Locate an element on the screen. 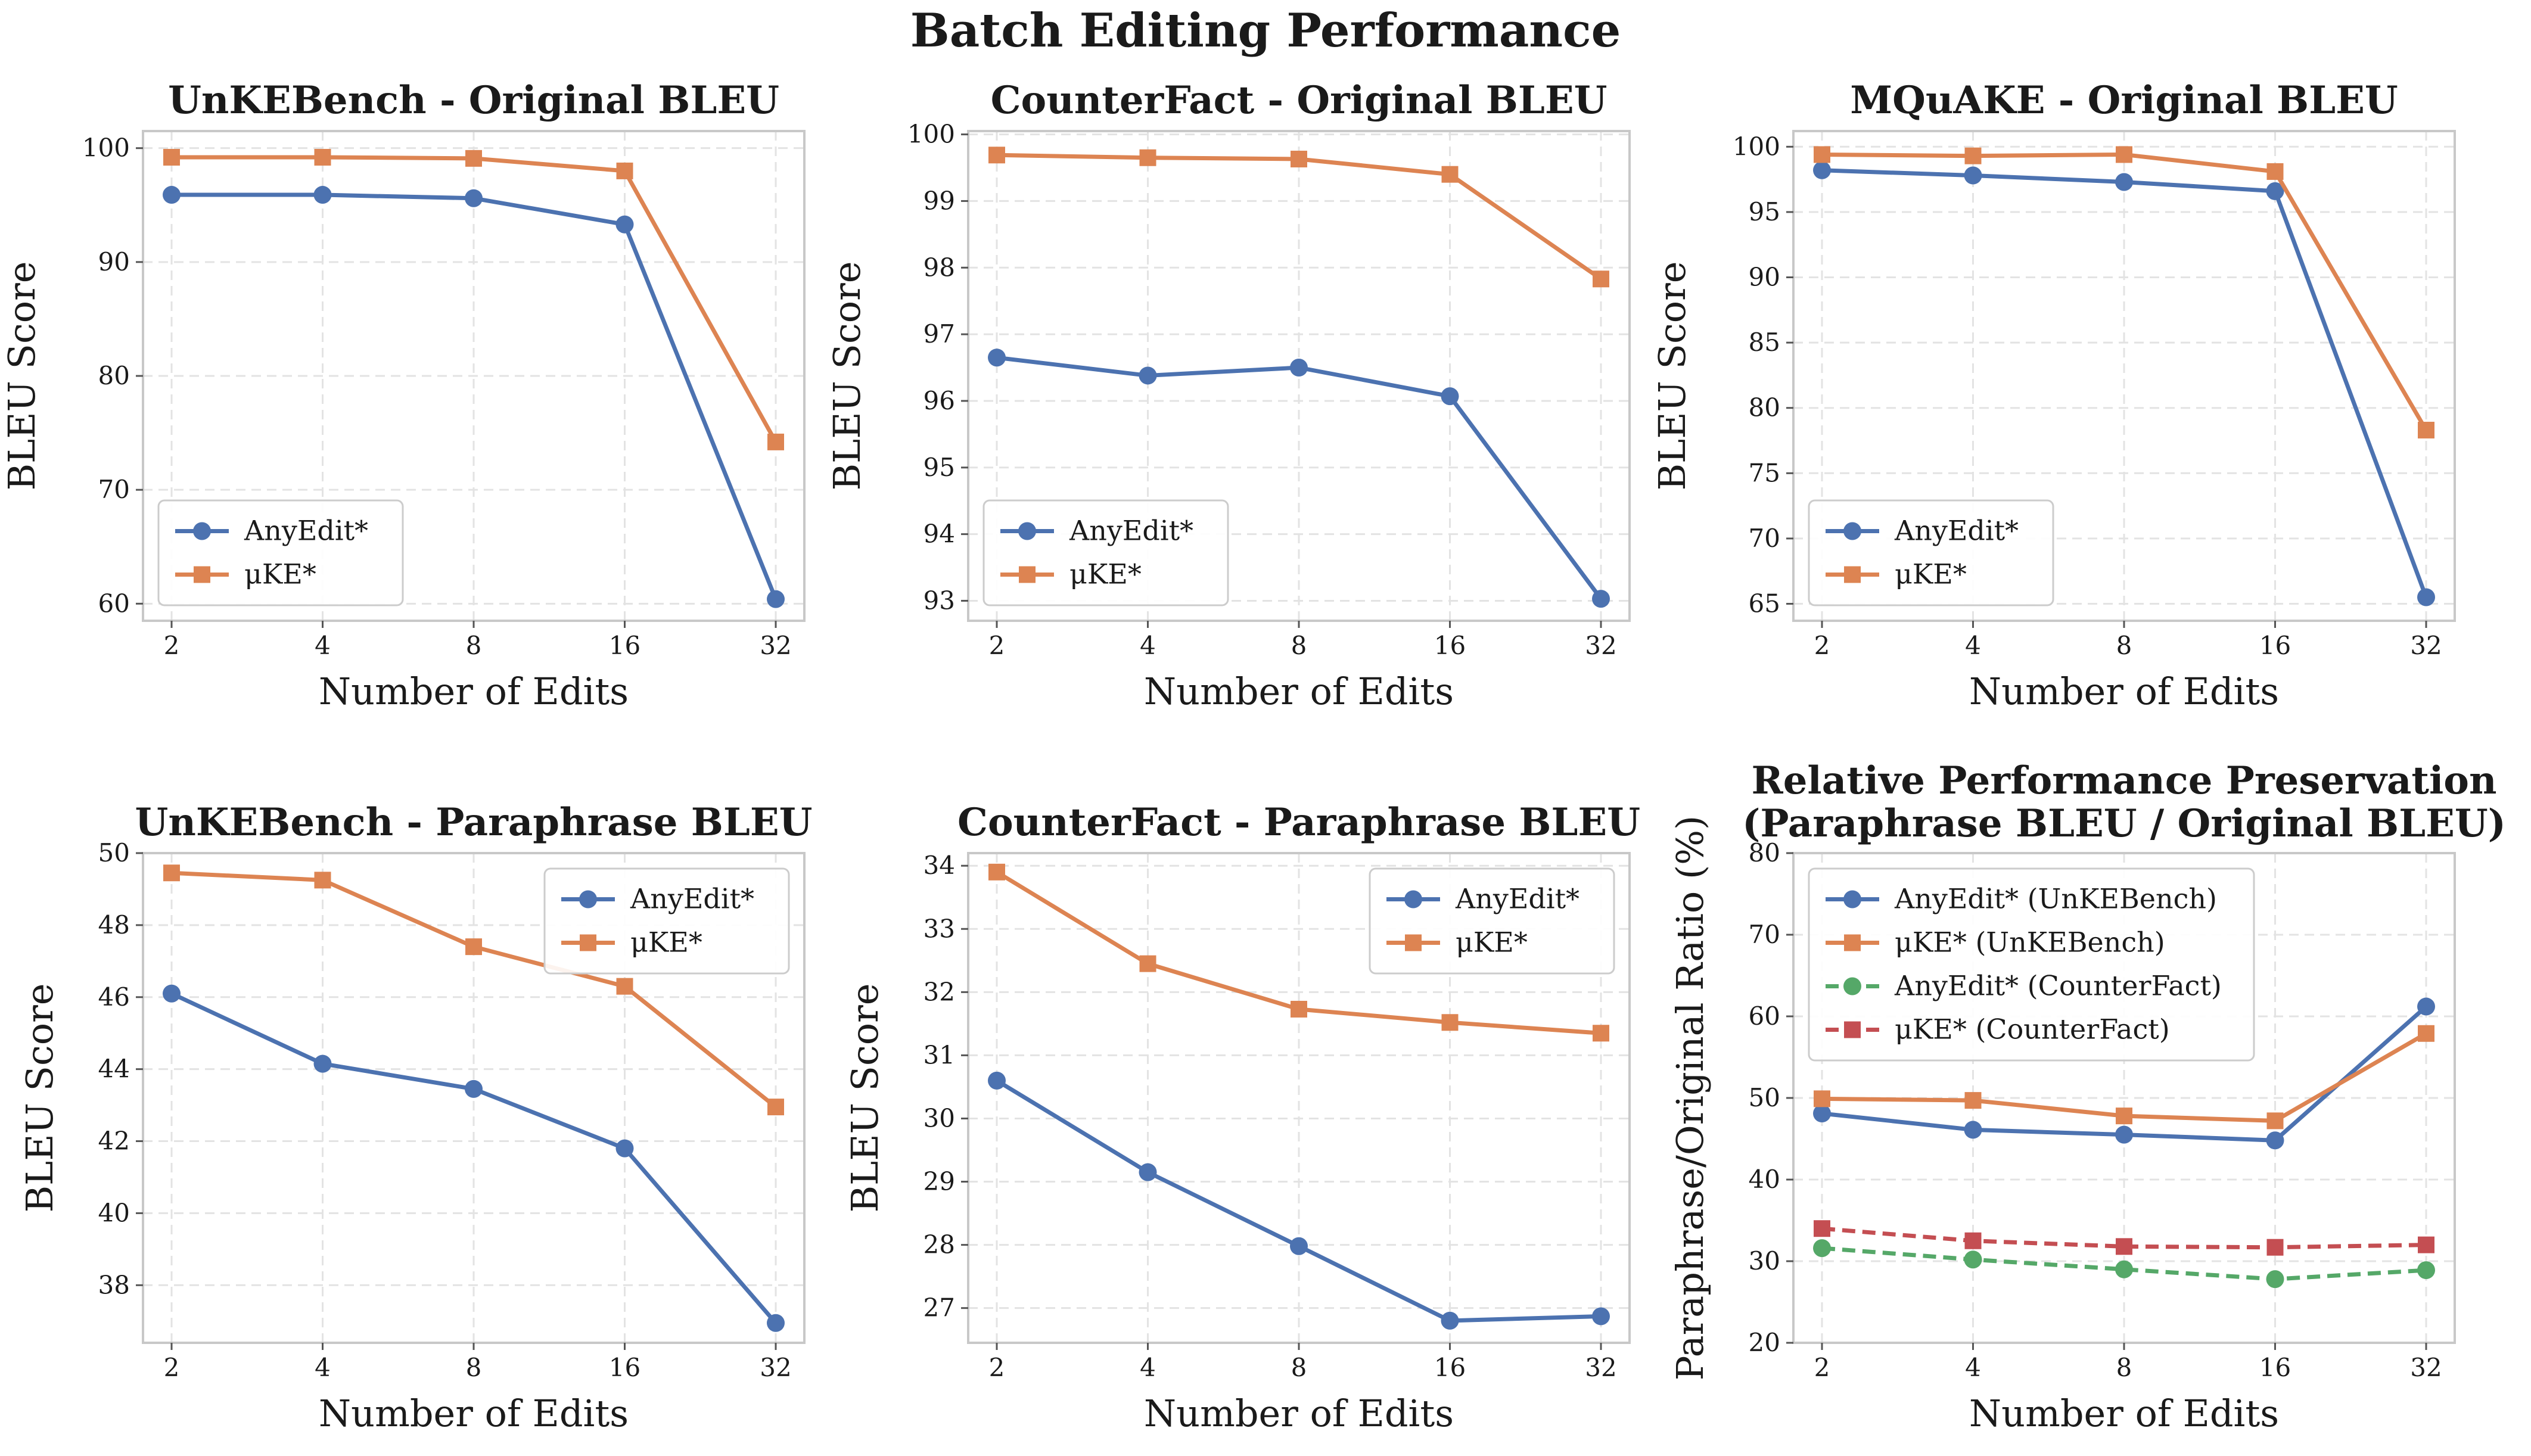 The image size is (2531, 1456). legend-label: AnyEdit* (UnKEBench) is located at coordinates (2055, 899).